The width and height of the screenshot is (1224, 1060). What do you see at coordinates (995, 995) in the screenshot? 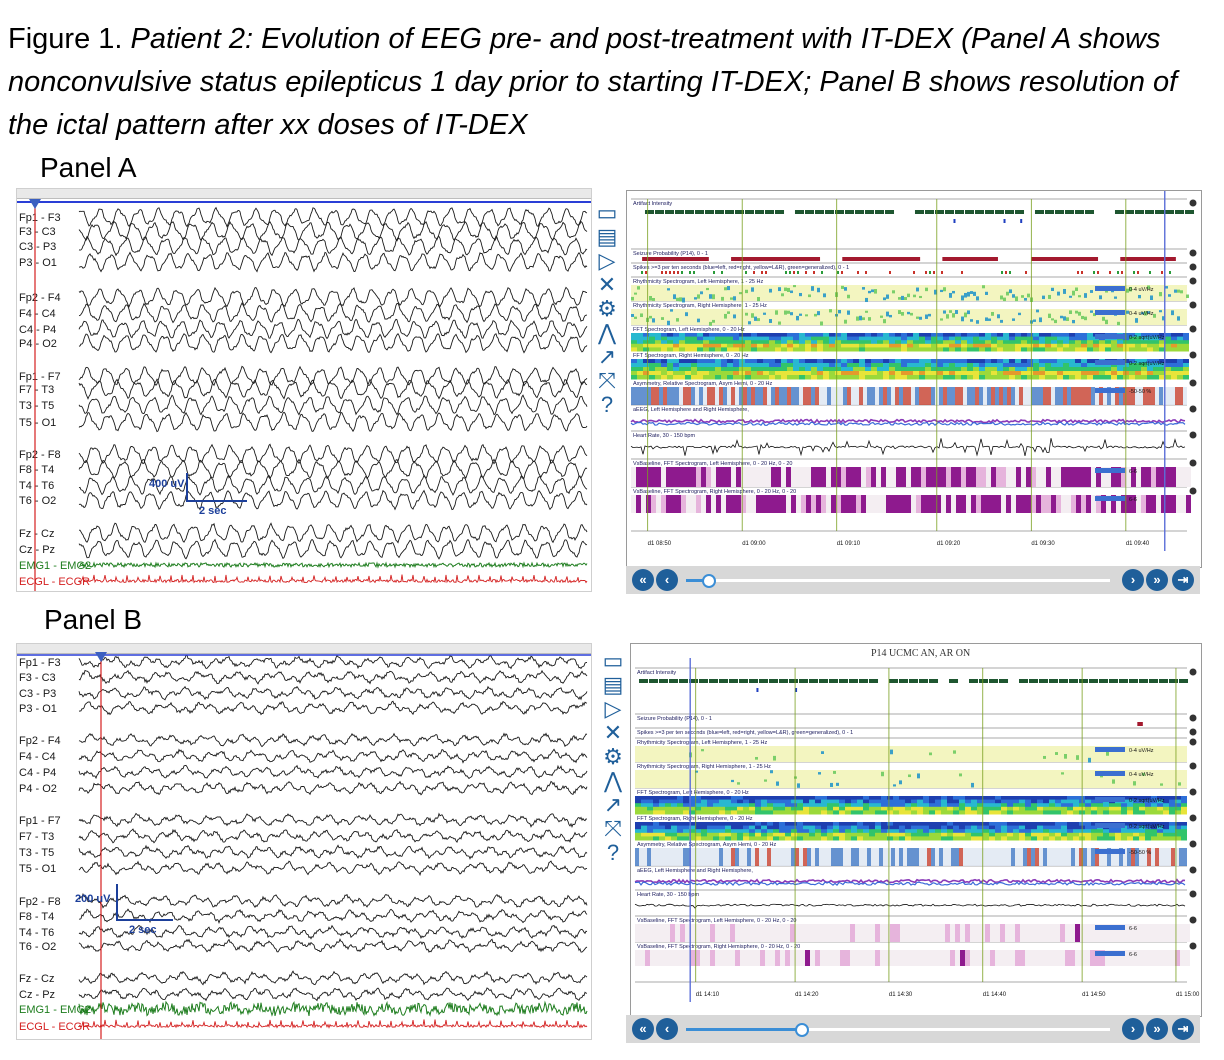
I see `time-tick-label: d1 14:40` at bounding box center [995, 995].